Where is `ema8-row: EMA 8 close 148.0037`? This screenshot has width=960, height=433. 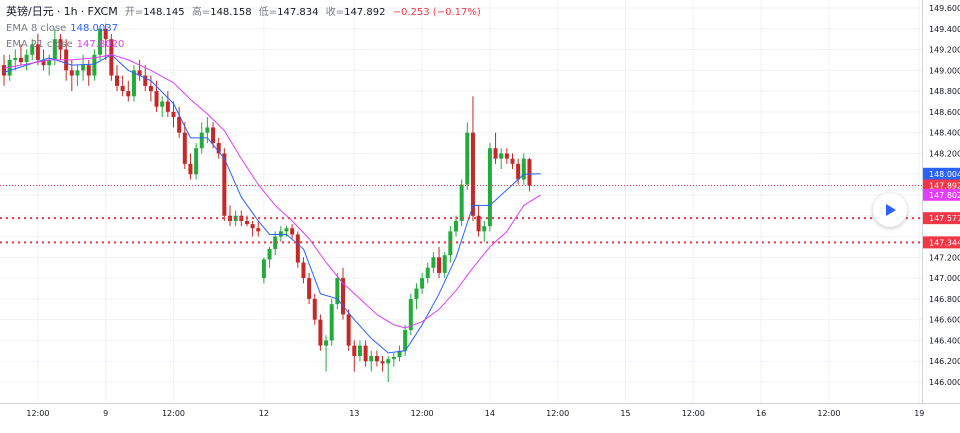
ema8-row: EMA 8 close 148.0037 is located at coordinates (243, 29).